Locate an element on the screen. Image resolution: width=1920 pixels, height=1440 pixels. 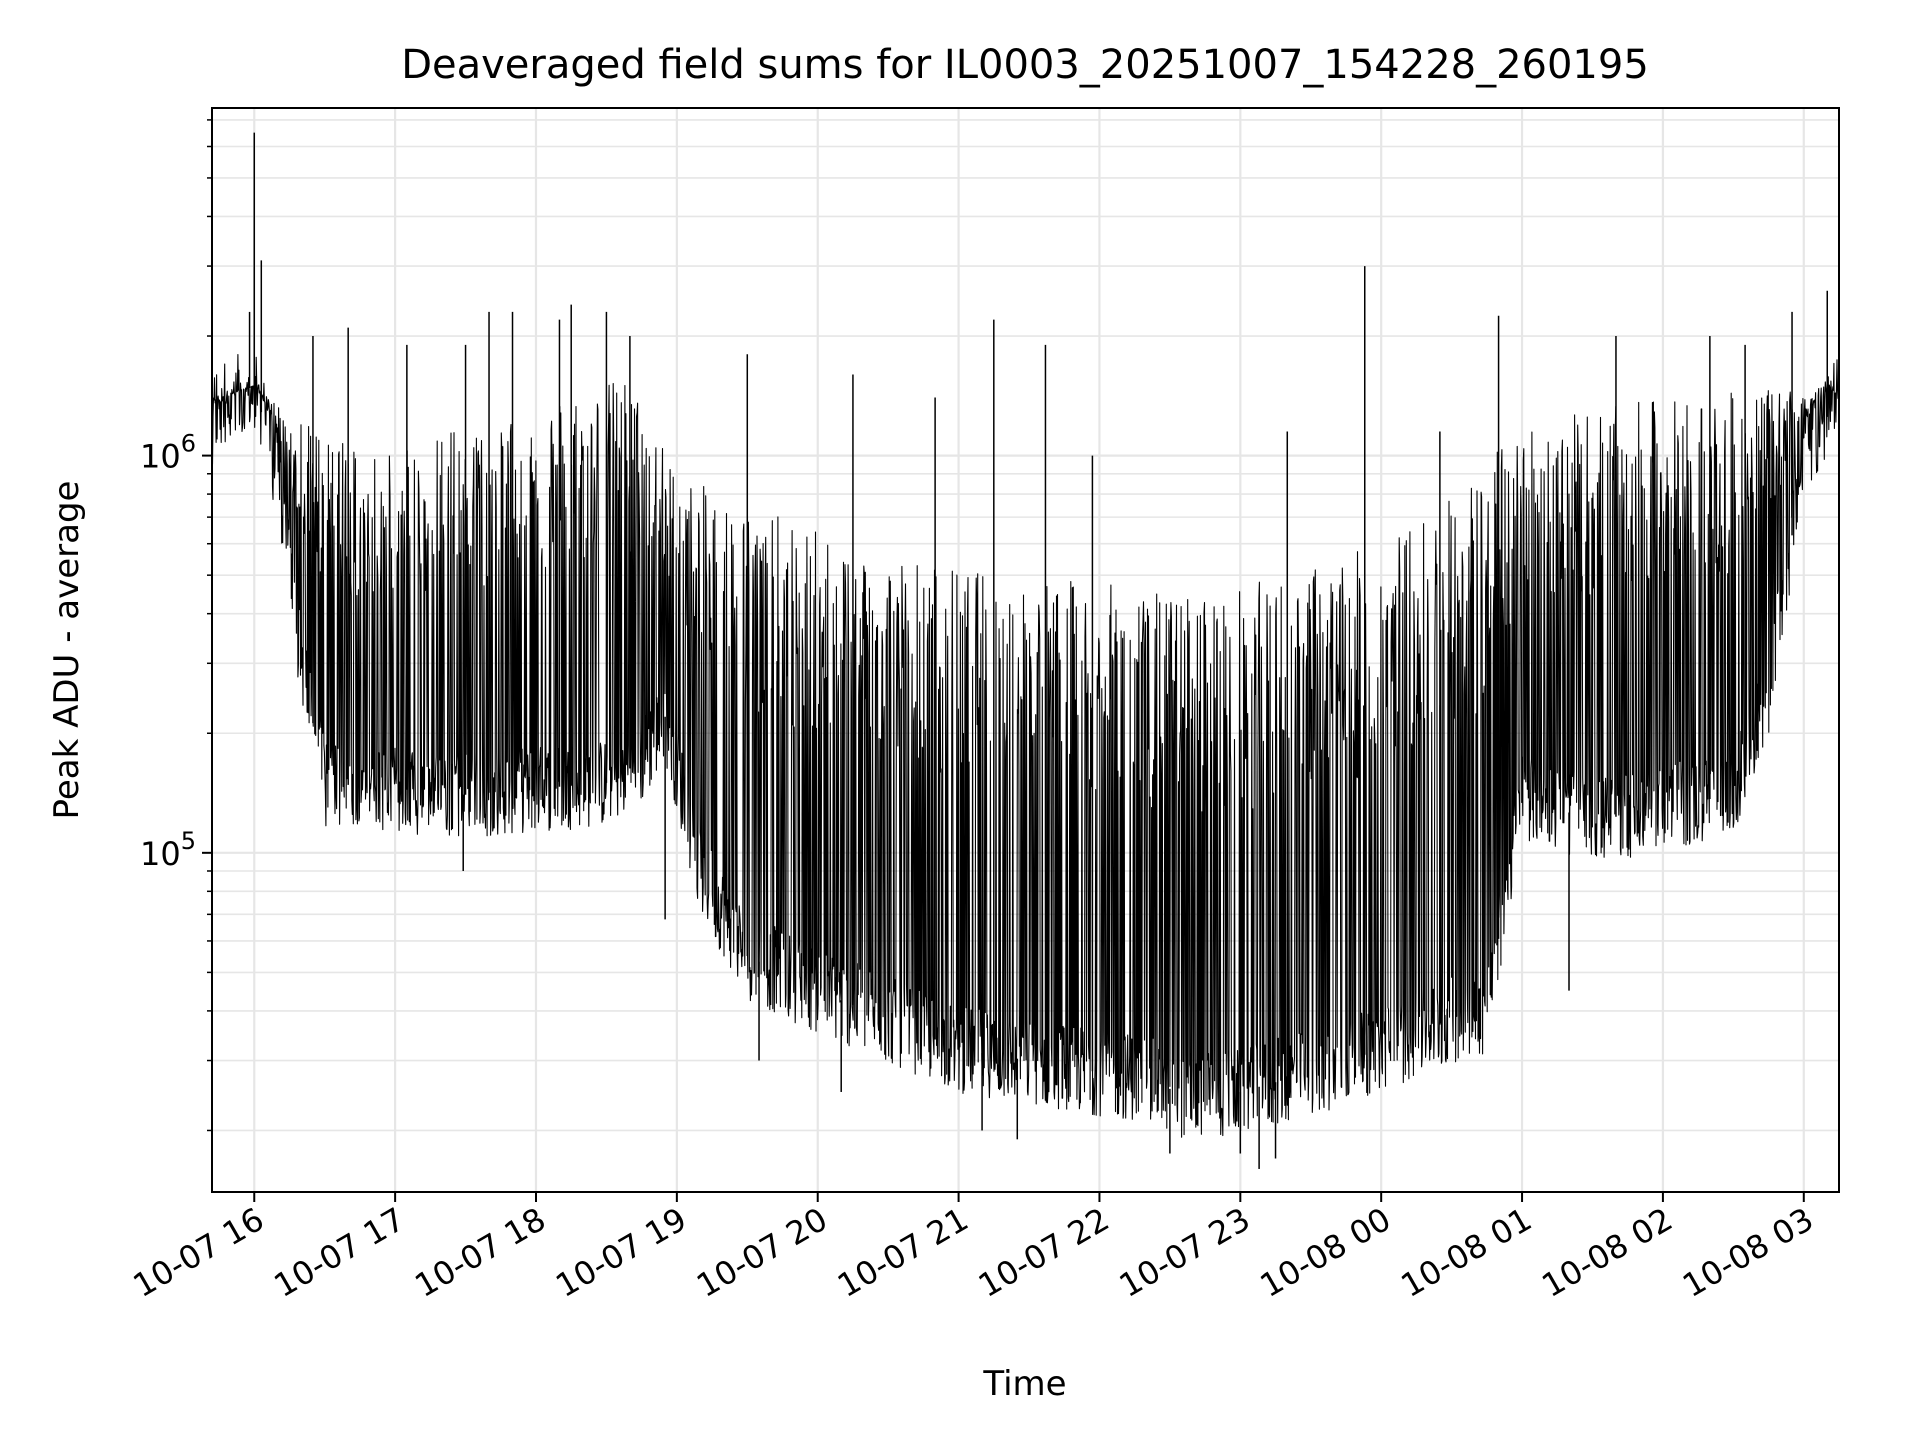
y-axis-label: Peak ADU - average is located at coordinates (67, 650).